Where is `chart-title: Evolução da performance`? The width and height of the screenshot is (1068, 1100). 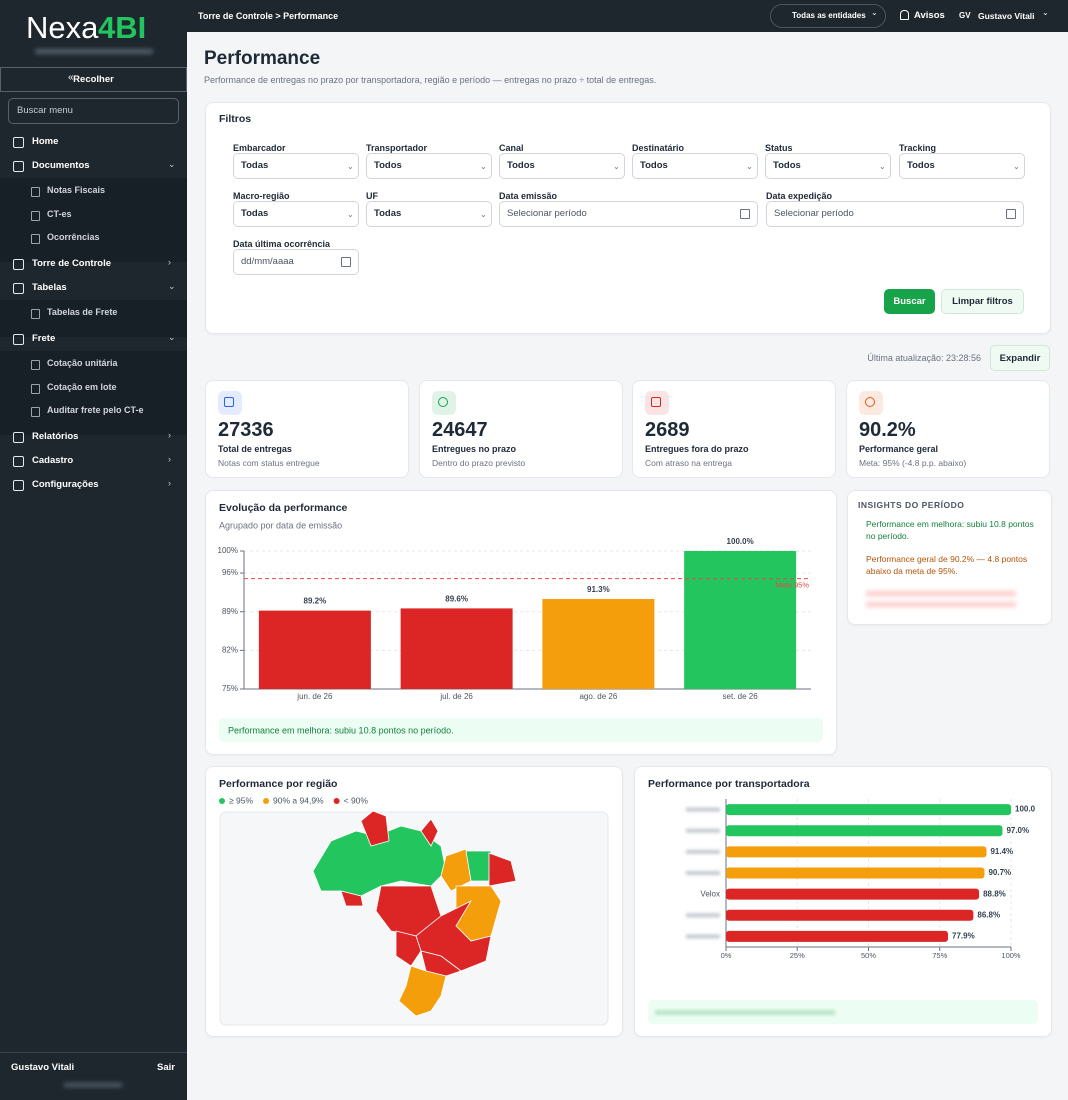 chart-title: Evolução da performance is located at coordinates (283, 508).